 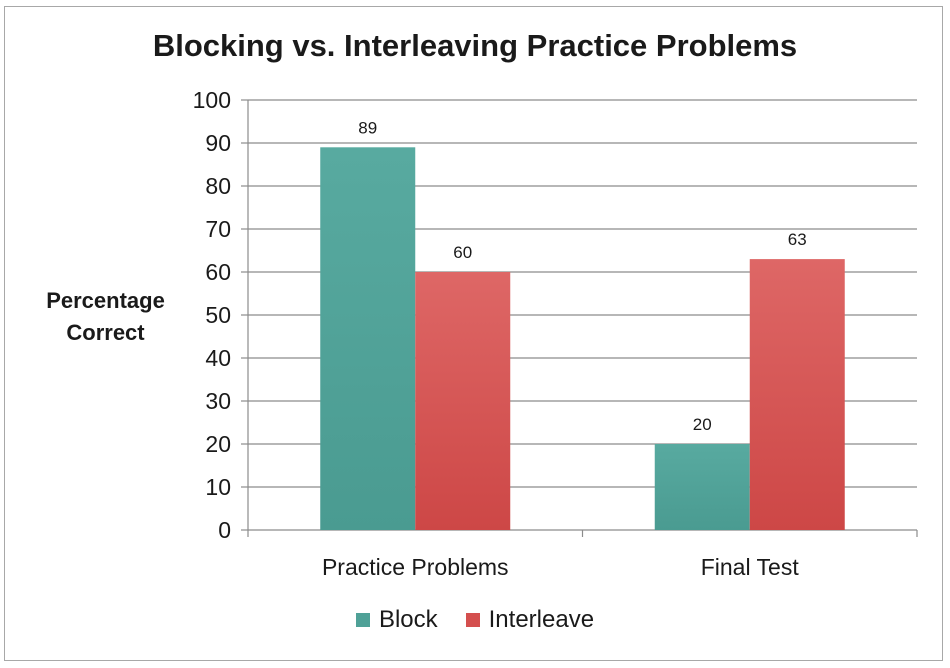 I want to click on y-tick-label: 100, so click(x=212, y=100).